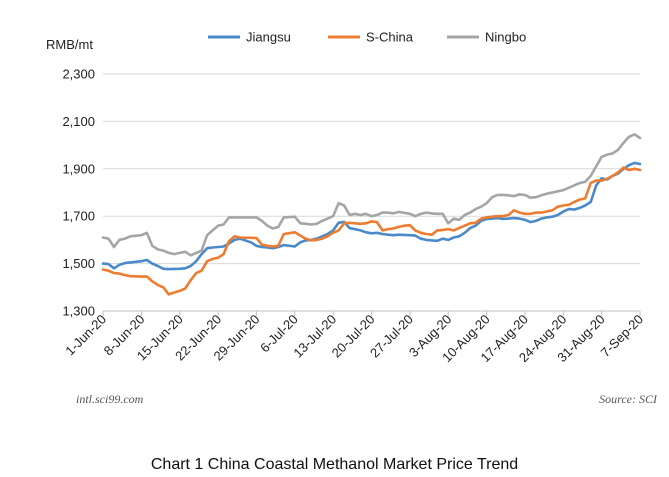 The image size is (669, 477). I want to click on legend-label-ningbo: Ningbo, so click(505, 37).